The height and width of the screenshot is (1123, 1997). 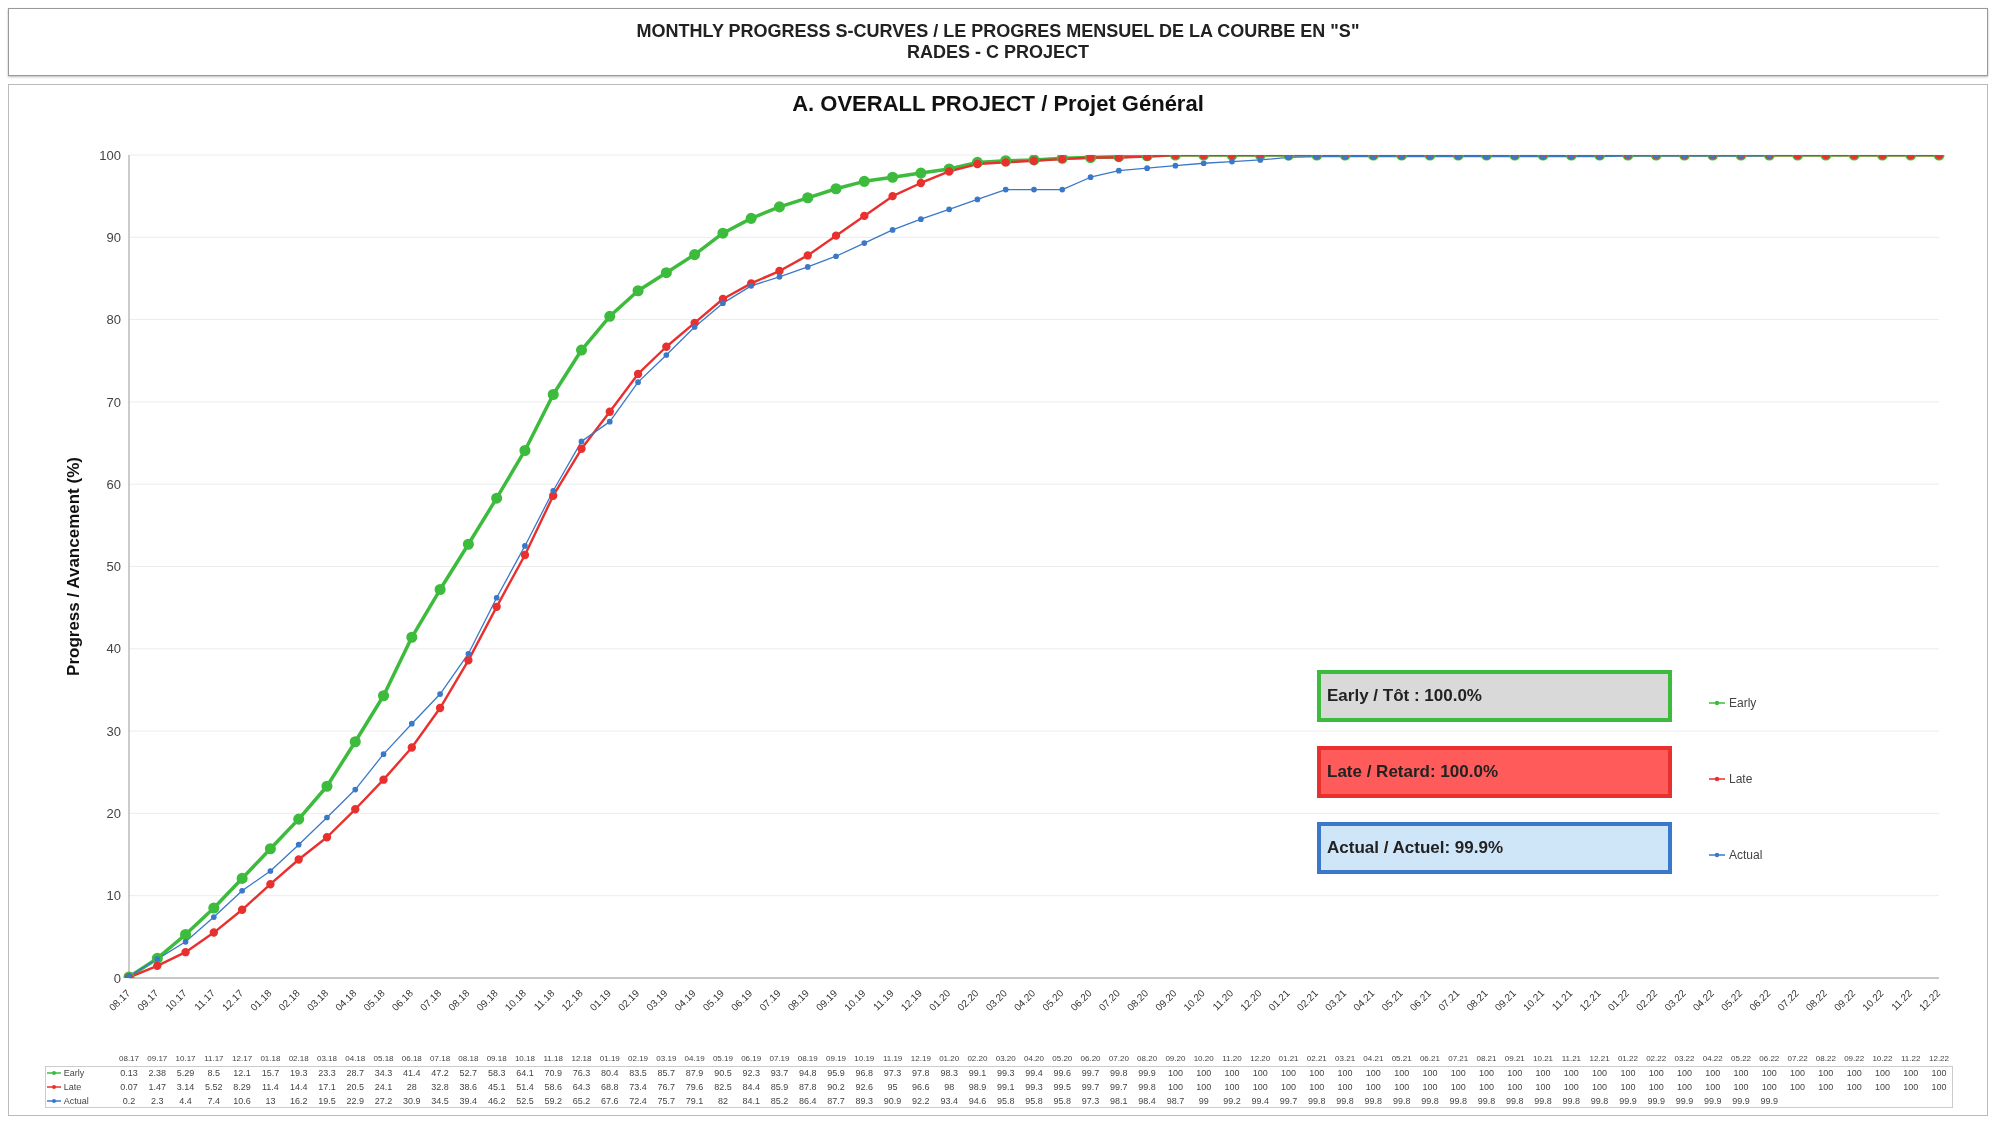 What do you see at coordinates (129, 1101) in the screenshot?
I see `data-label: 0.2` at bounding box center [129, 1101].